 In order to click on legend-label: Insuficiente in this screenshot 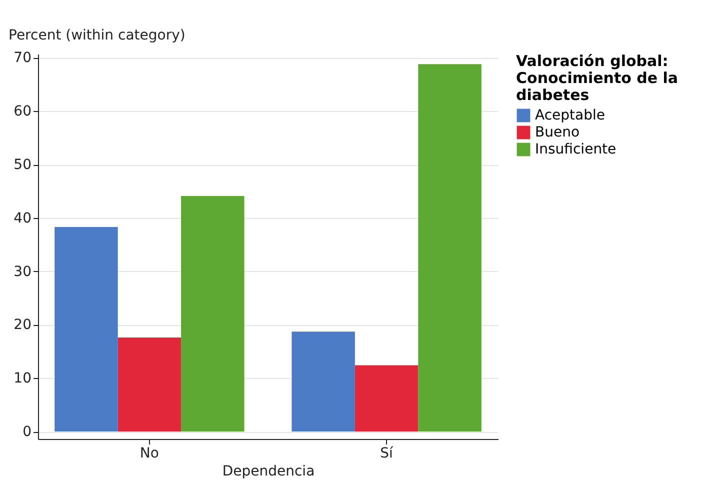, I will do `click(575, 150)`.